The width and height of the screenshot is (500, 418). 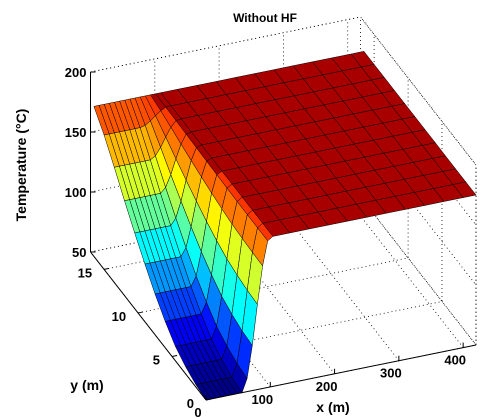 I want to click on x-tick-labels: 0 100 200 300 400, so click(x=330, y=385).